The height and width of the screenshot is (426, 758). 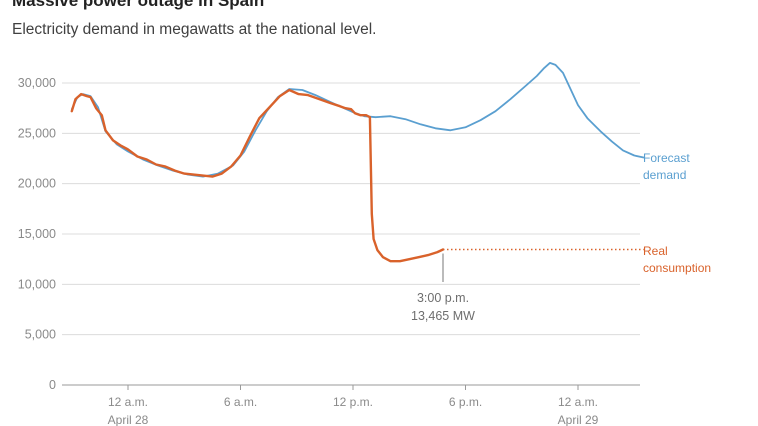 What do you see at coordinates (443, 298) in the screenshot?
I see `annotation-time: 3:00 p.m.` at bounding box center [443, 298].